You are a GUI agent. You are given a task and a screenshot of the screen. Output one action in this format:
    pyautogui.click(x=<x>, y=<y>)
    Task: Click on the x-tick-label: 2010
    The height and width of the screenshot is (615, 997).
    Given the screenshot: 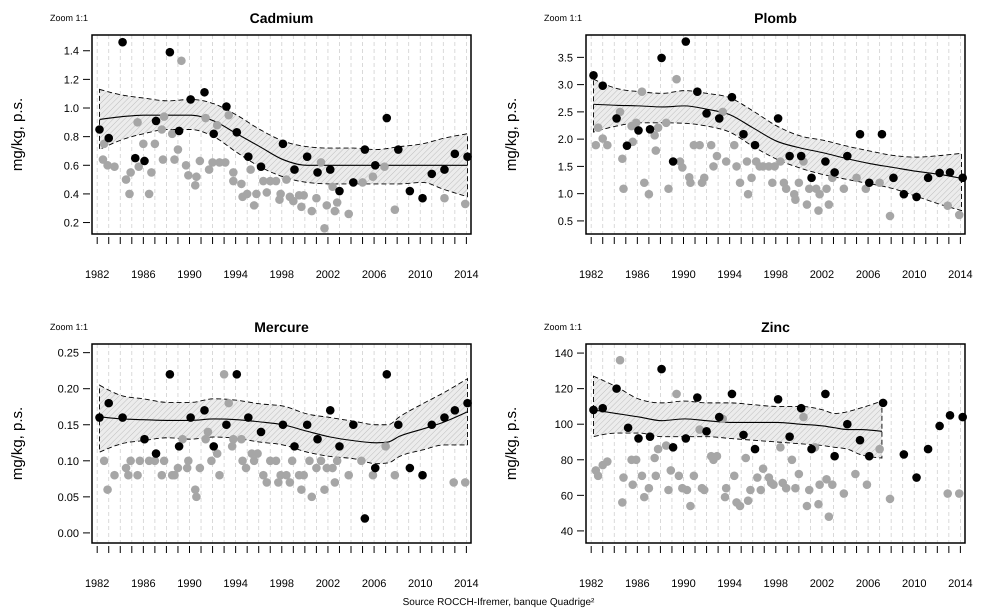 What is the action you would take?
    pyautogui.click(x=914, y=584)
    